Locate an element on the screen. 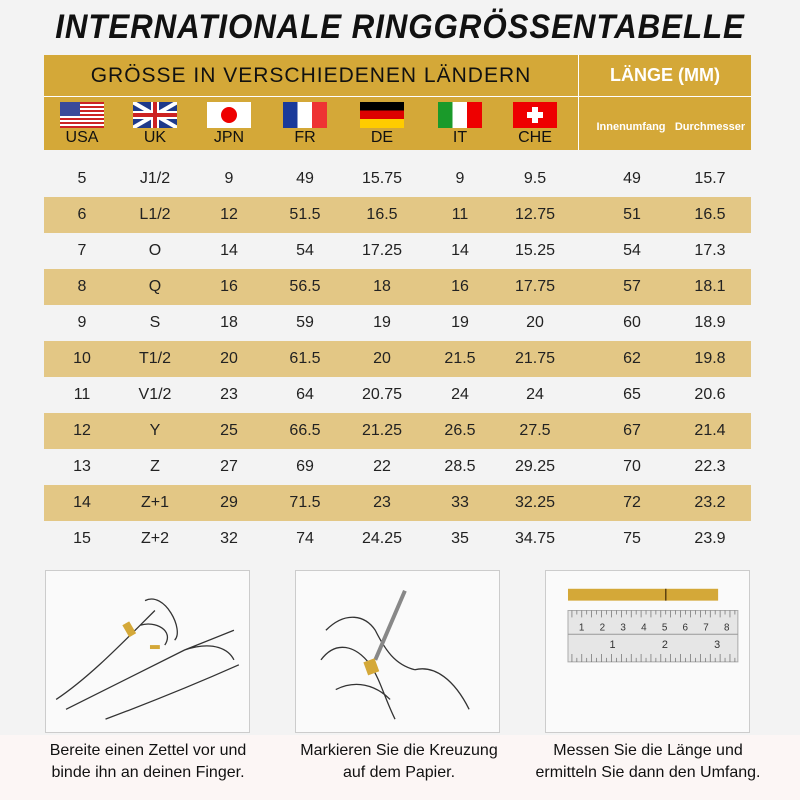  table-cell: Z+2 is located at coordinates (154, 538).